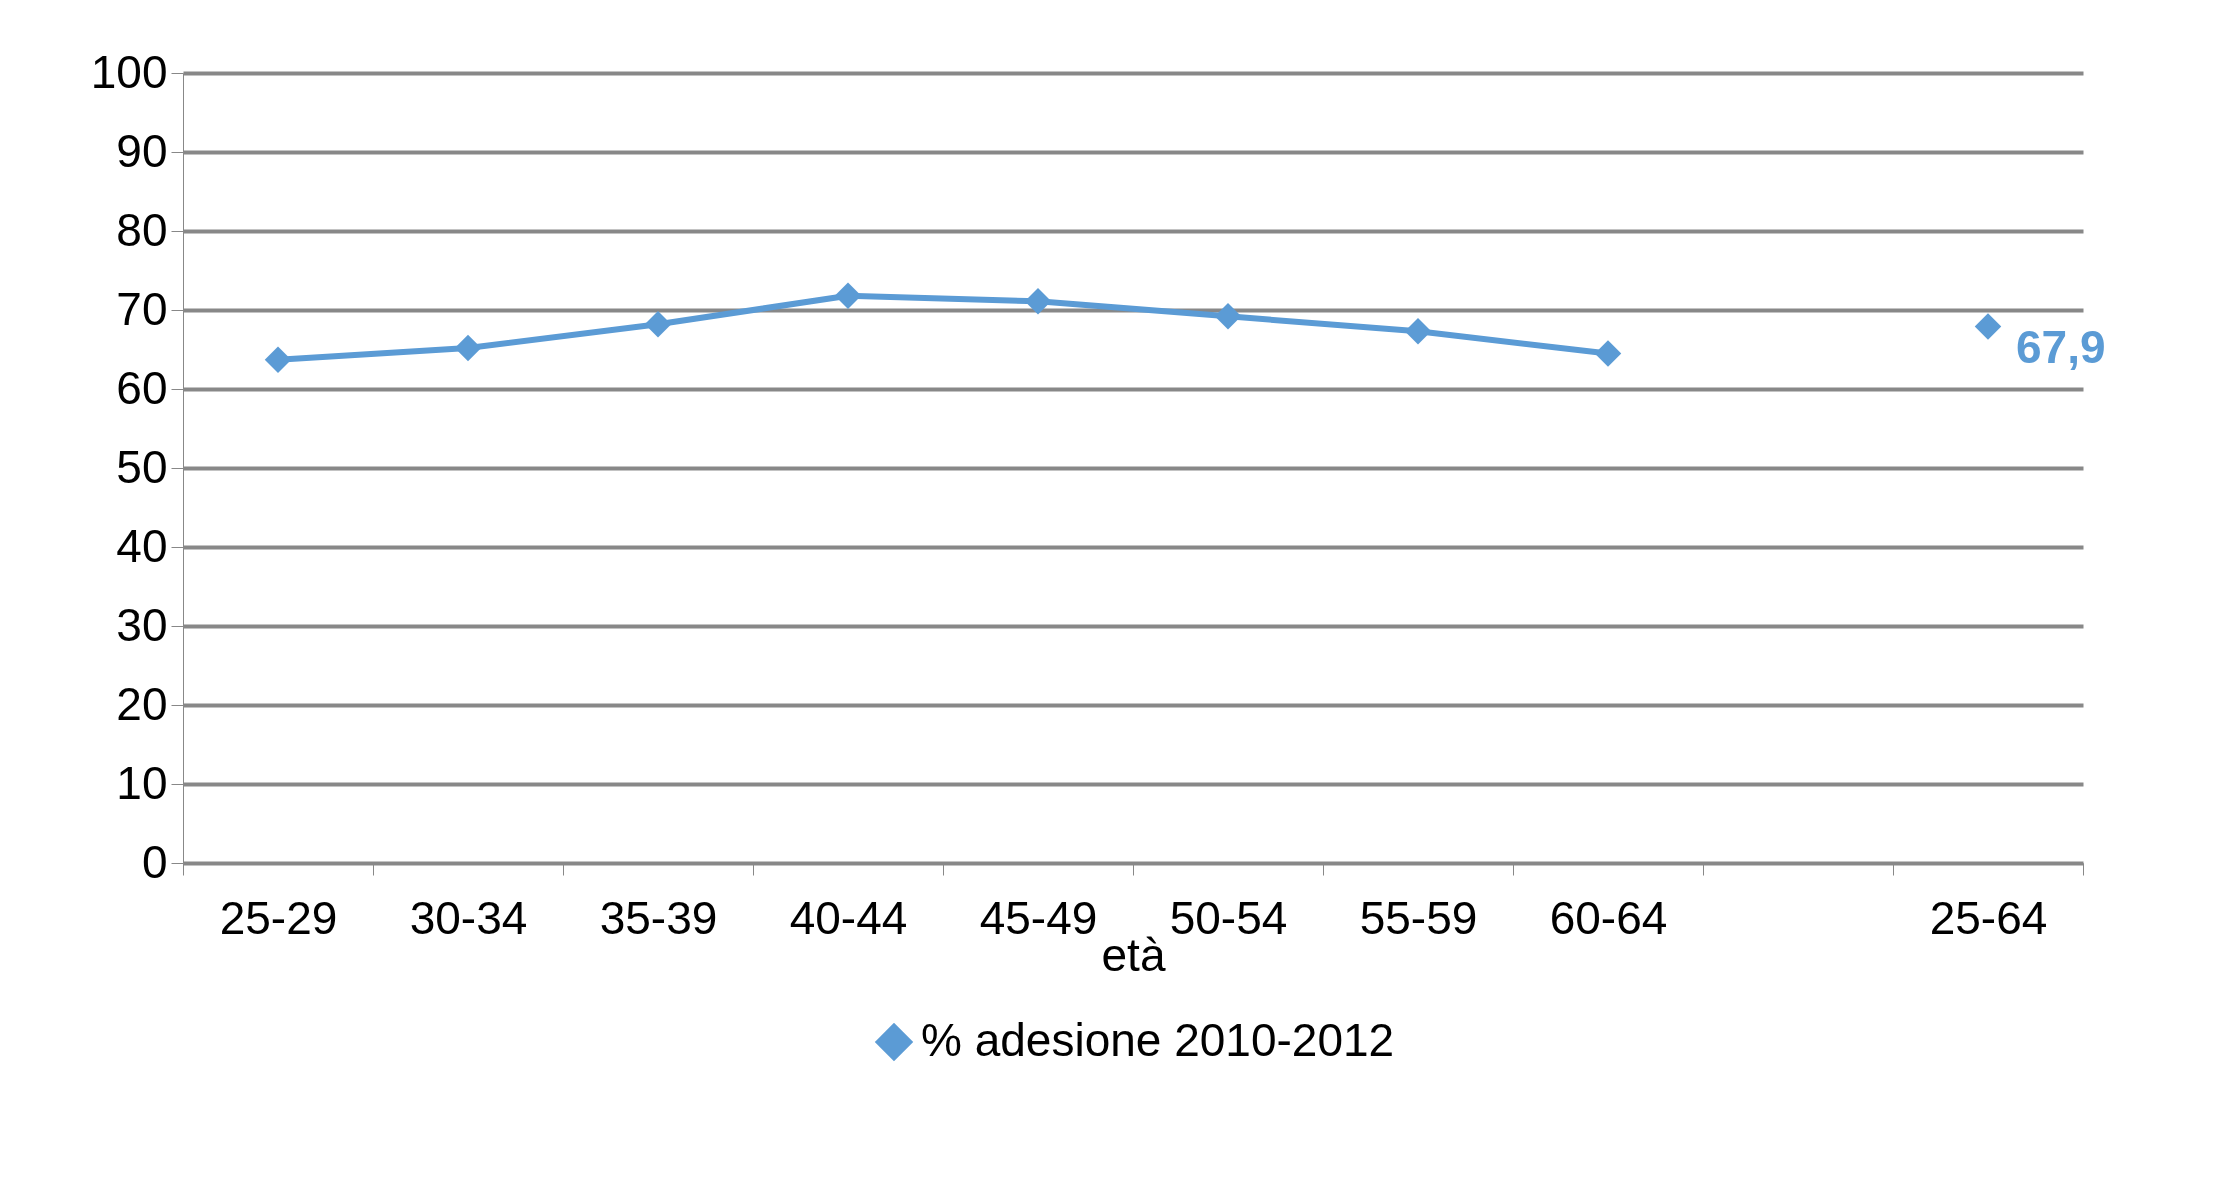 The height and width of the screenshot is (1180, 2219). Describe the element at coordinates (1228, 917) in the screenshot. I see `x-tick-label: 50-54` at that location.